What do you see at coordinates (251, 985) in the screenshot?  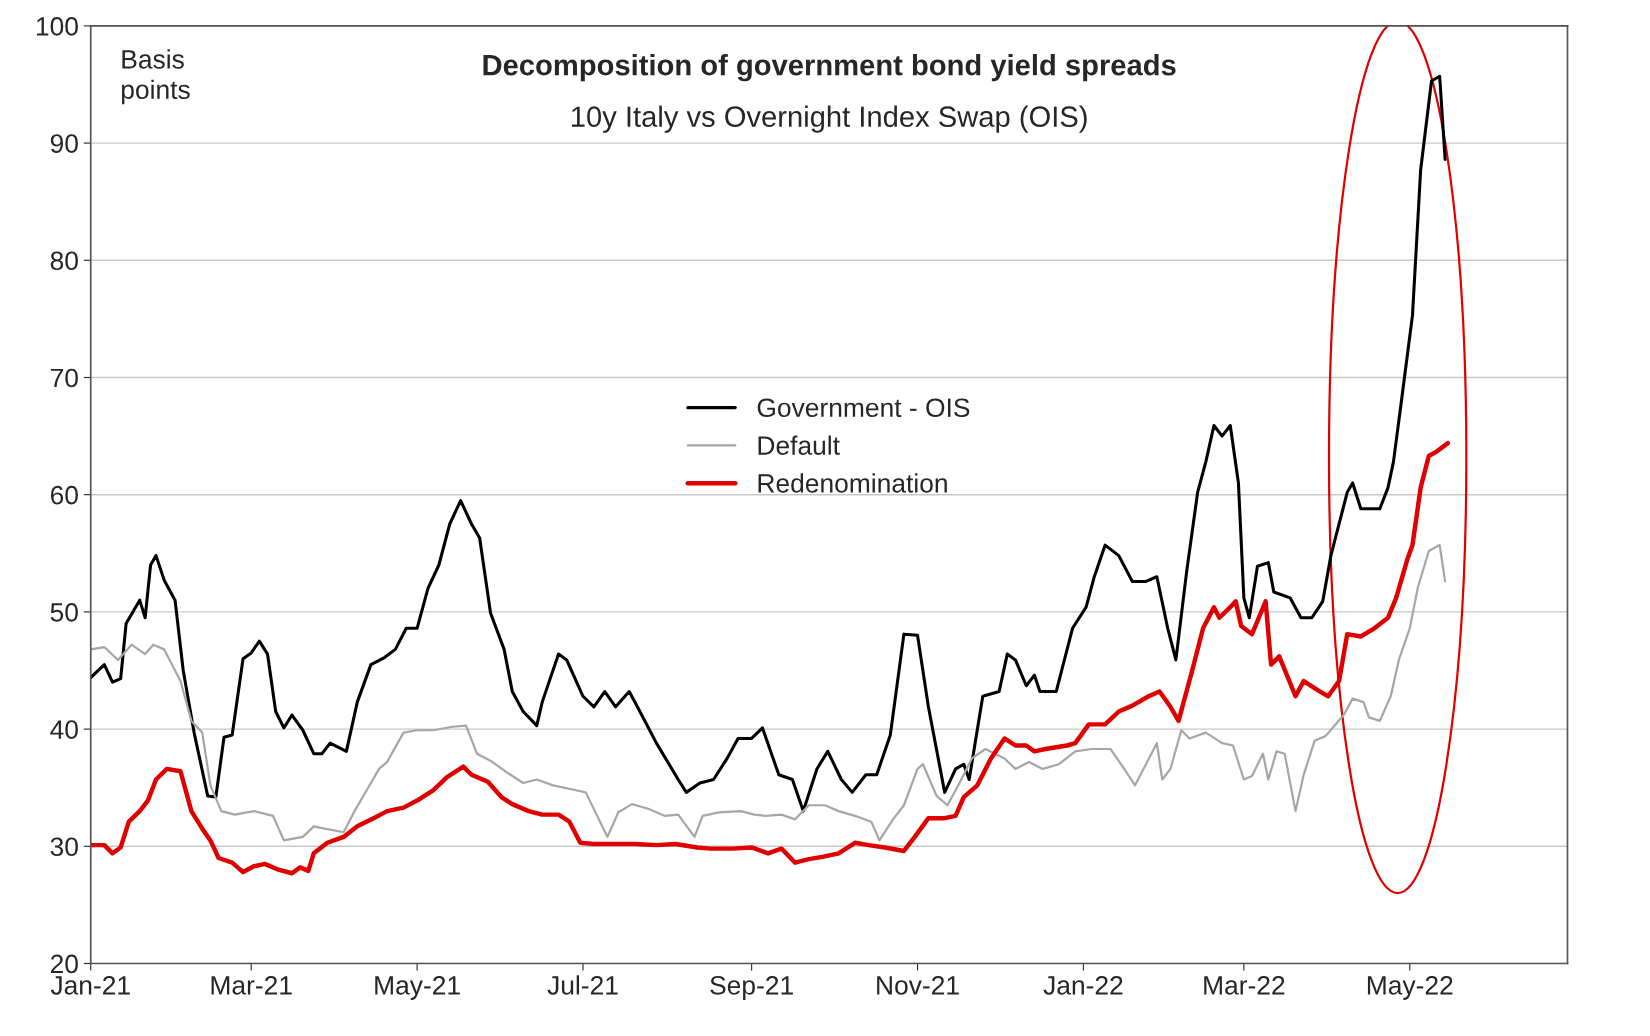 I see `x-tick-label: Mar-21` at bounding box center [251, 985].